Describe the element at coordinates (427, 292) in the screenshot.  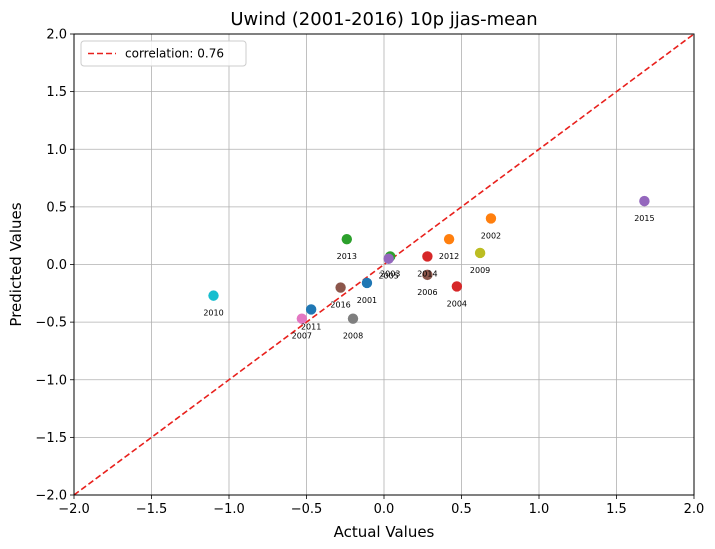
I see `point-label-2006: 2006` at that location.